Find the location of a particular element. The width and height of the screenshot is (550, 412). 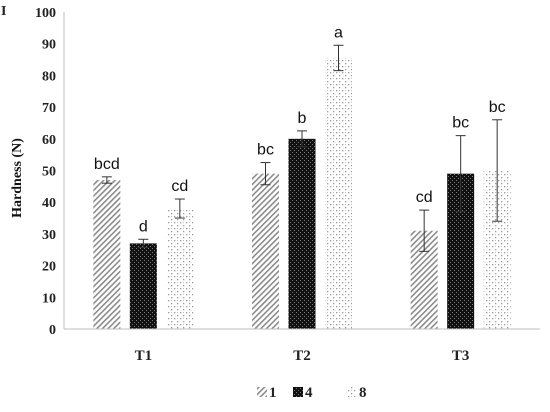

significance-label: b is located at coordinates (302, 118).